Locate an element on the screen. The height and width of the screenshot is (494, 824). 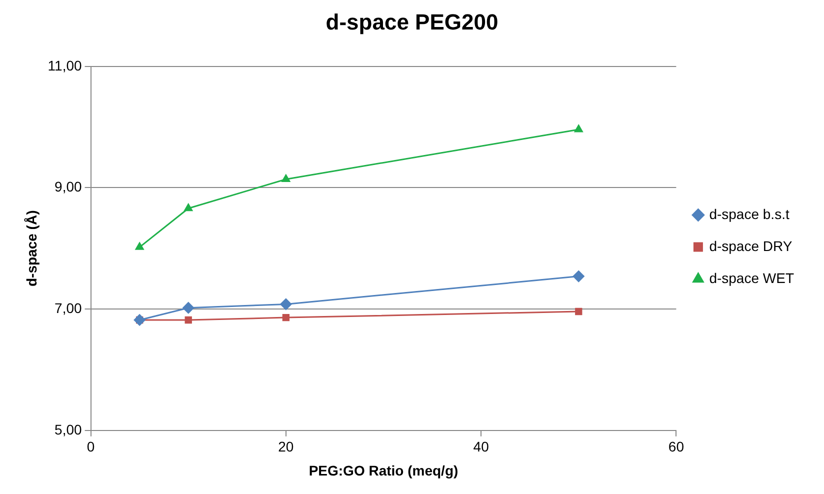
y-tick-label: 5,00 is located at coordinates (68, 429).